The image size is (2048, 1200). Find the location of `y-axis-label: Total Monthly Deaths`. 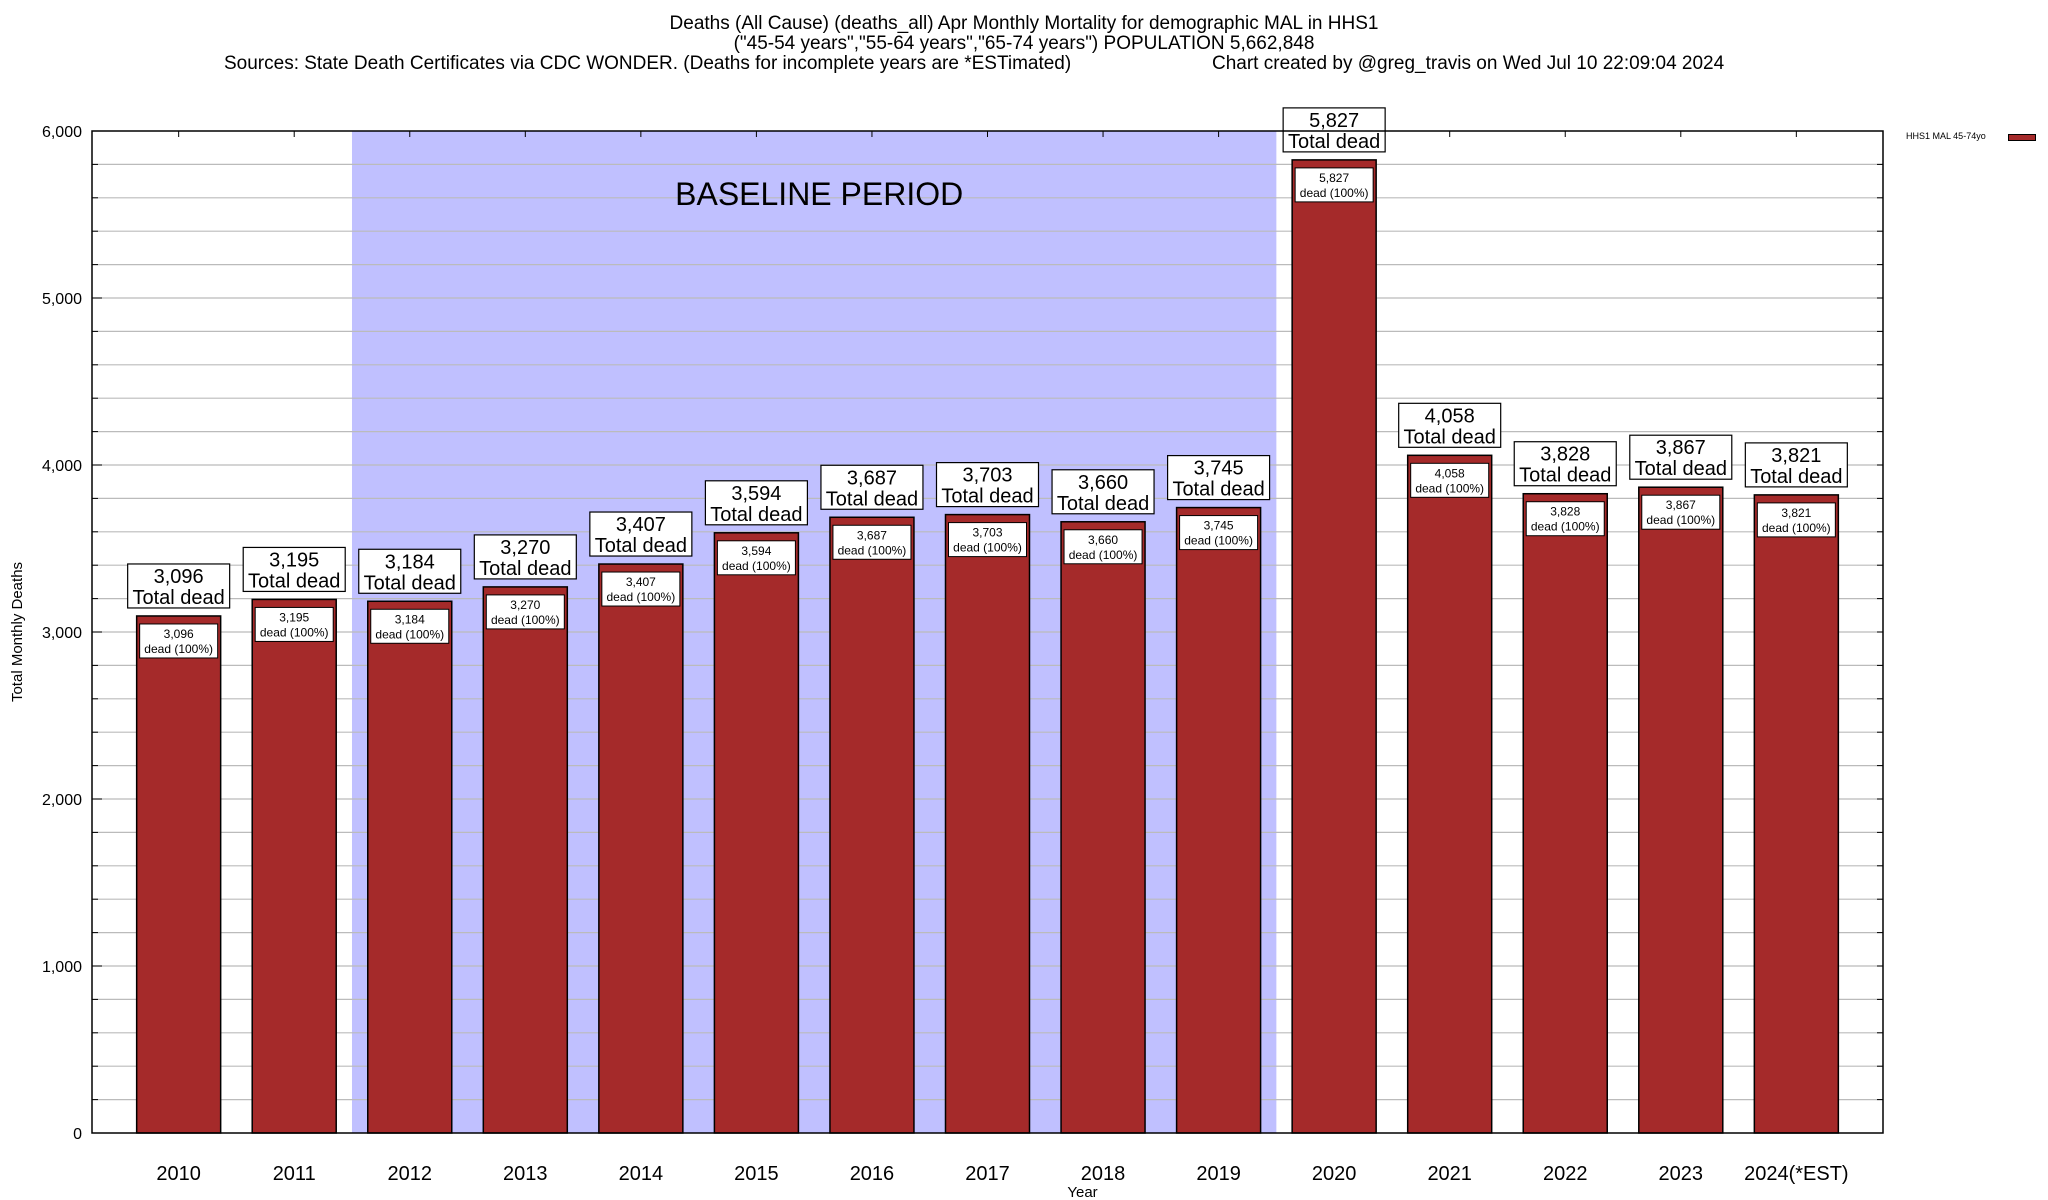

y-axis-label: Total Monthly Deaths is located at coordinates (17, 632).